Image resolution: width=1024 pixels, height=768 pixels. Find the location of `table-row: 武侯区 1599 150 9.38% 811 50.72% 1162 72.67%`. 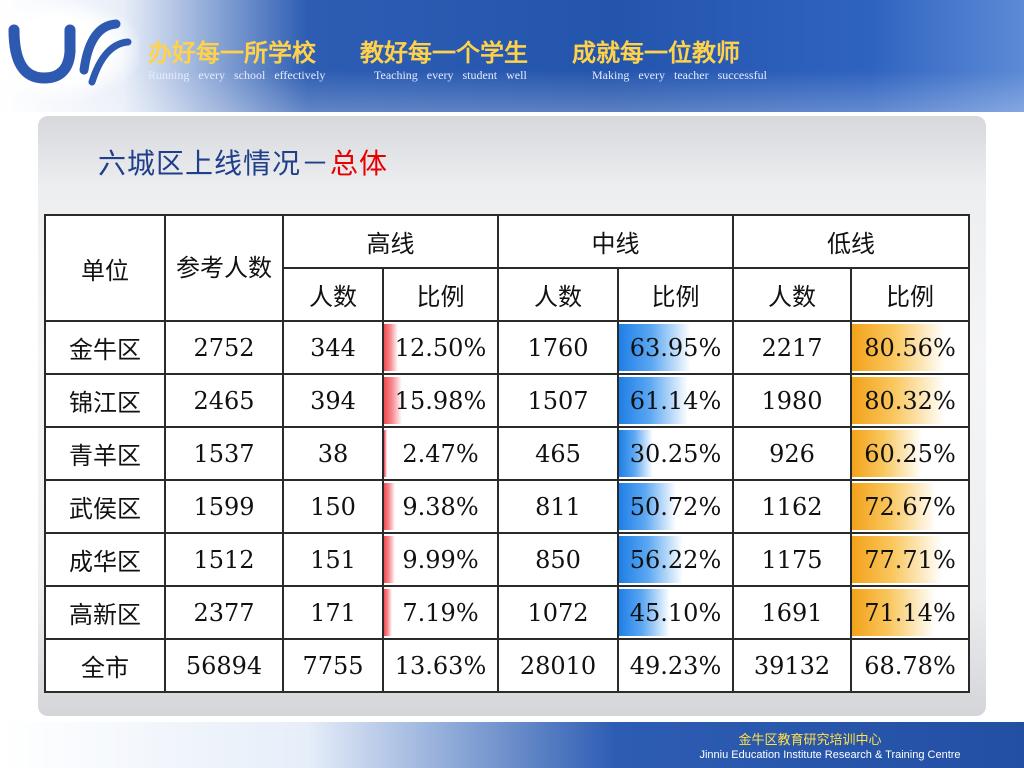

table-row: 武侯区 1599 150 9.38% 811 50.72% 1162 72.67% is located at coordinates (507, 506).